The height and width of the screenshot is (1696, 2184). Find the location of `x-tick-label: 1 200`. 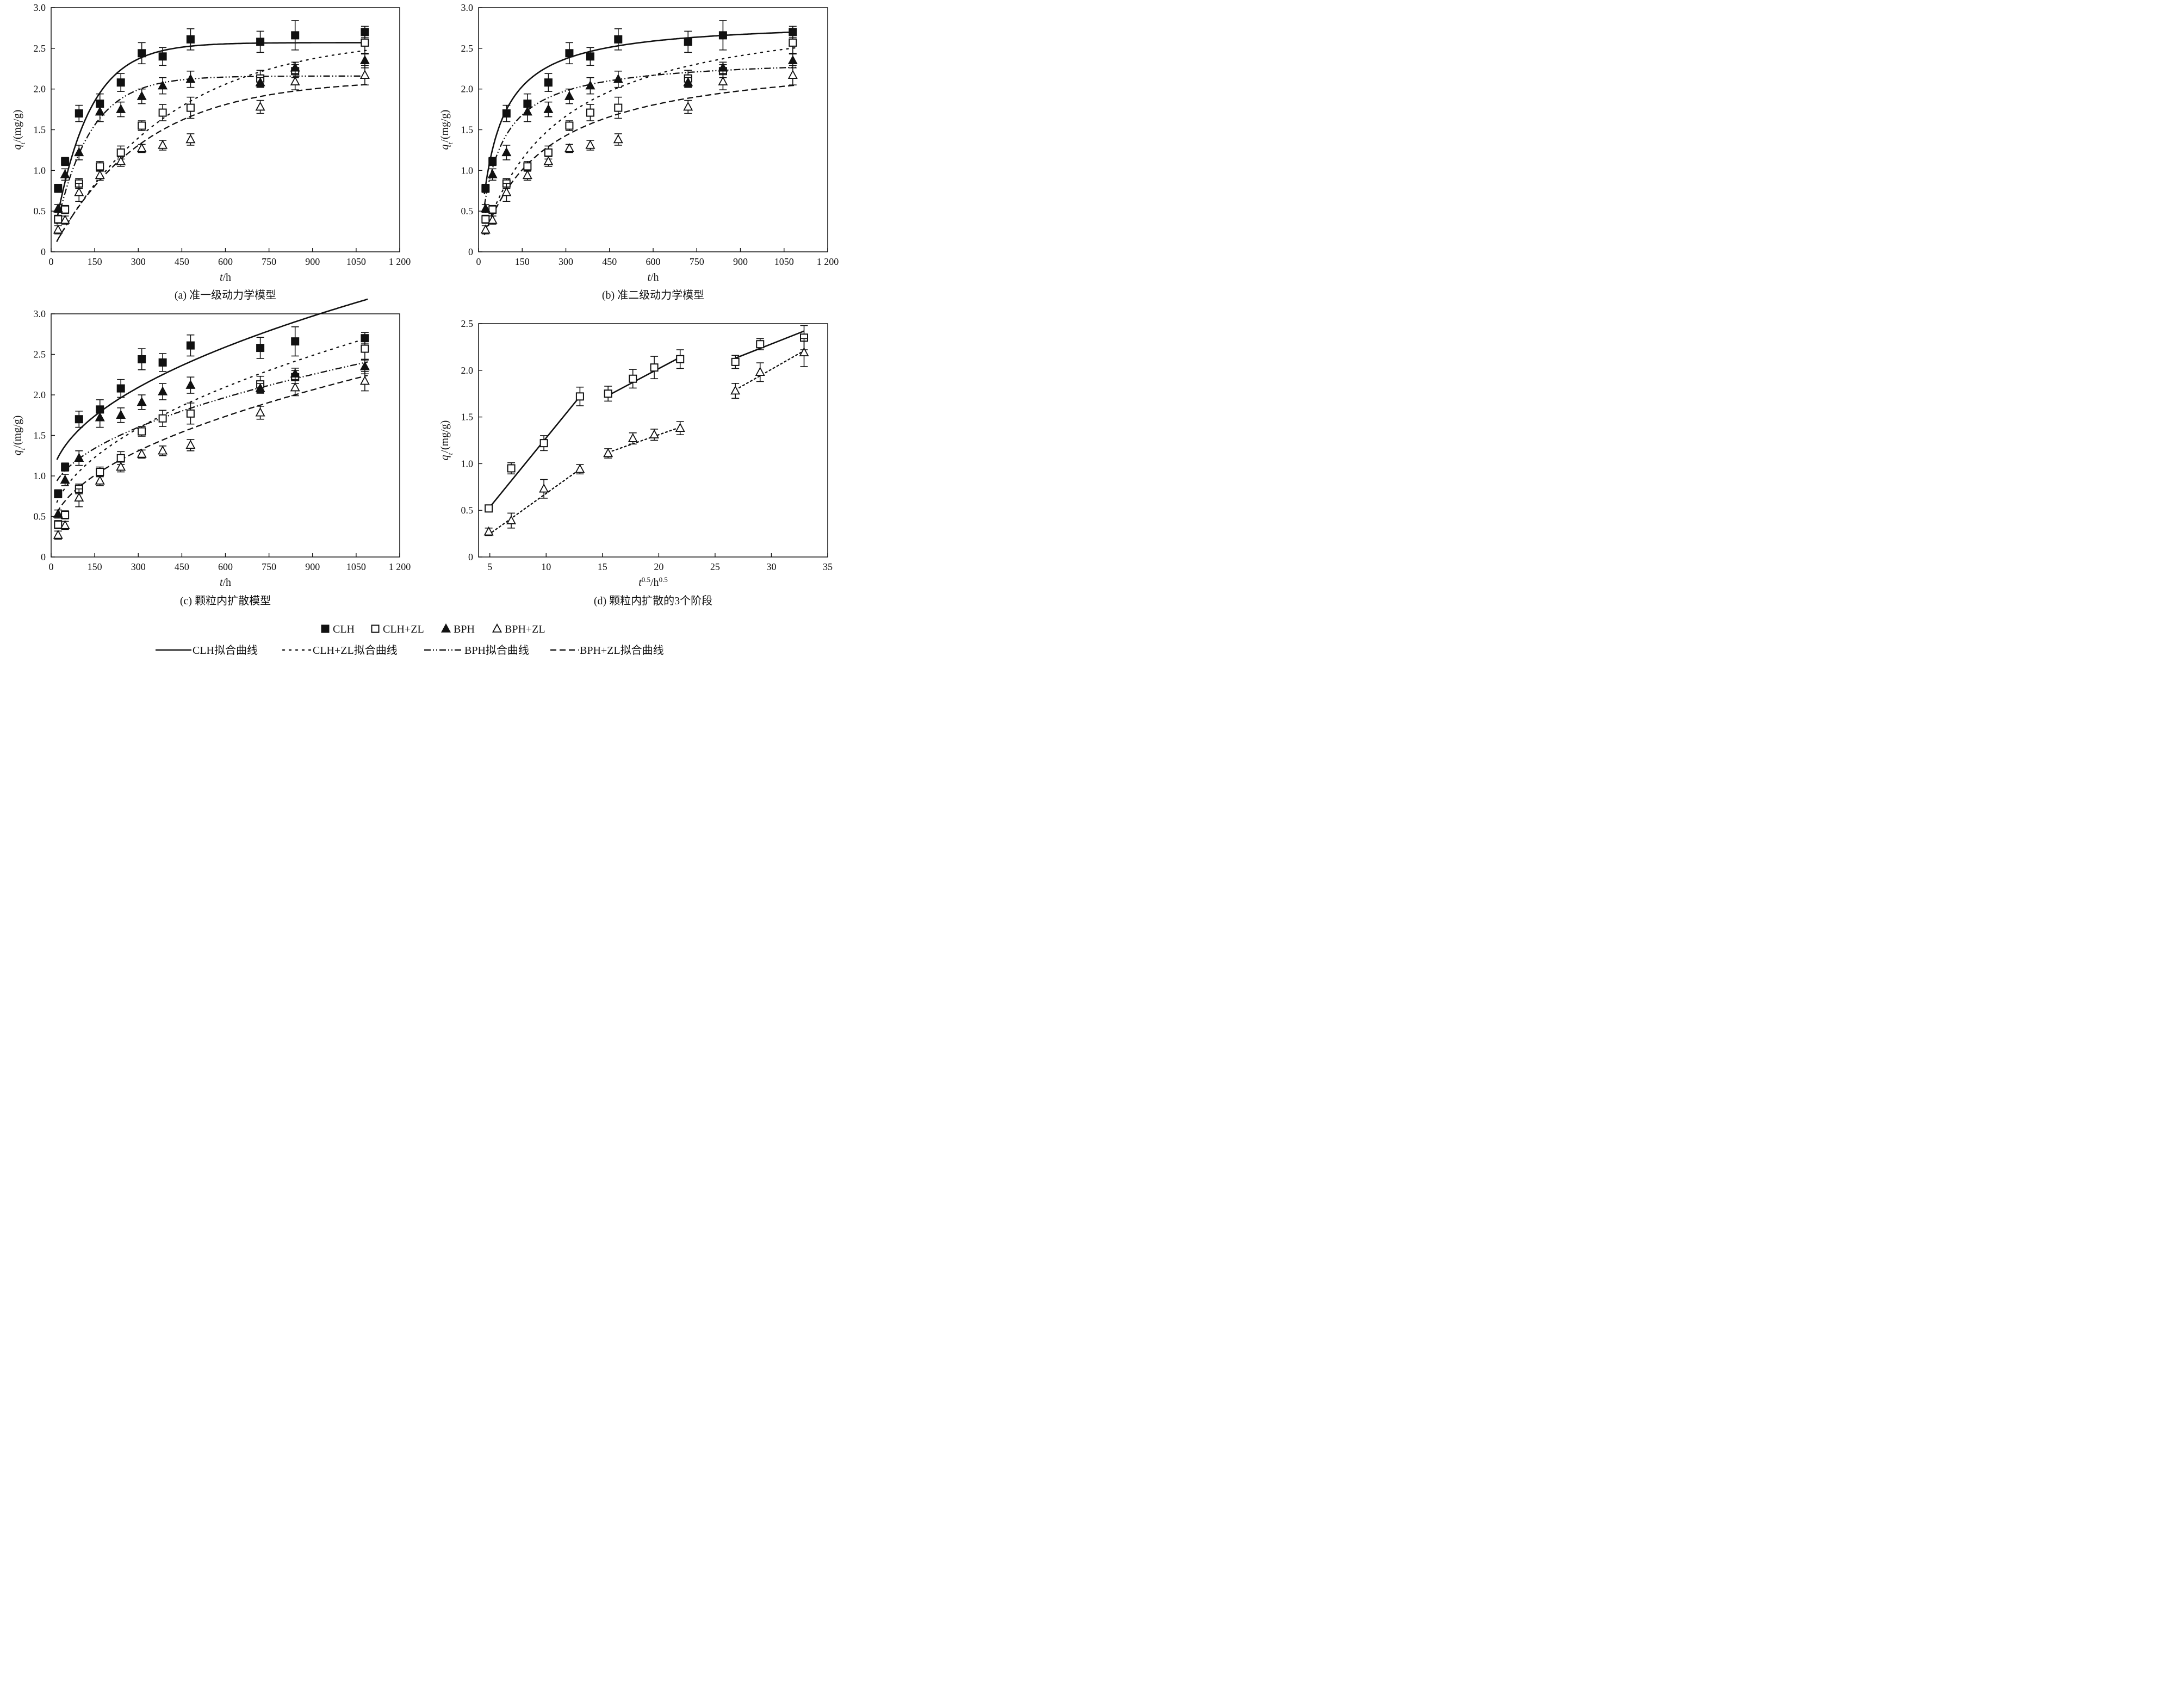

x-tick-label: 1 200 is located at coordinates (828, 261).